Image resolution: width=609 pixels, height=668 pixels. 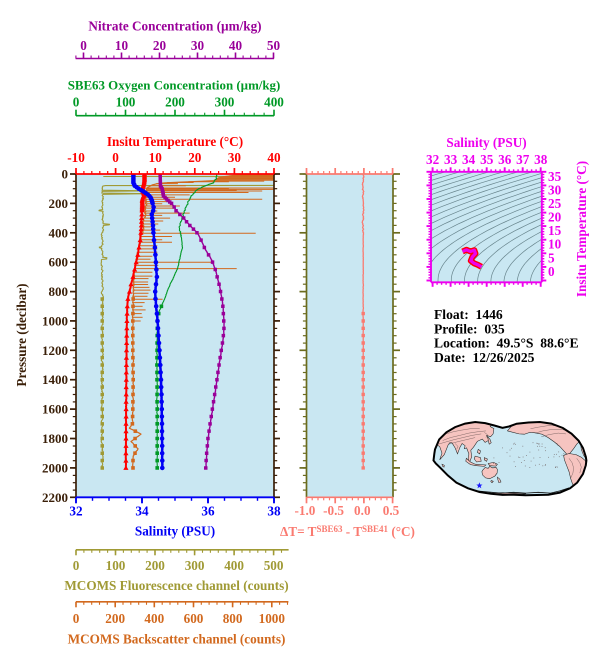 I want to click on svg-text: ΔT= TSBE63 - TSBE41 (°C), so click(x=347, y=531).